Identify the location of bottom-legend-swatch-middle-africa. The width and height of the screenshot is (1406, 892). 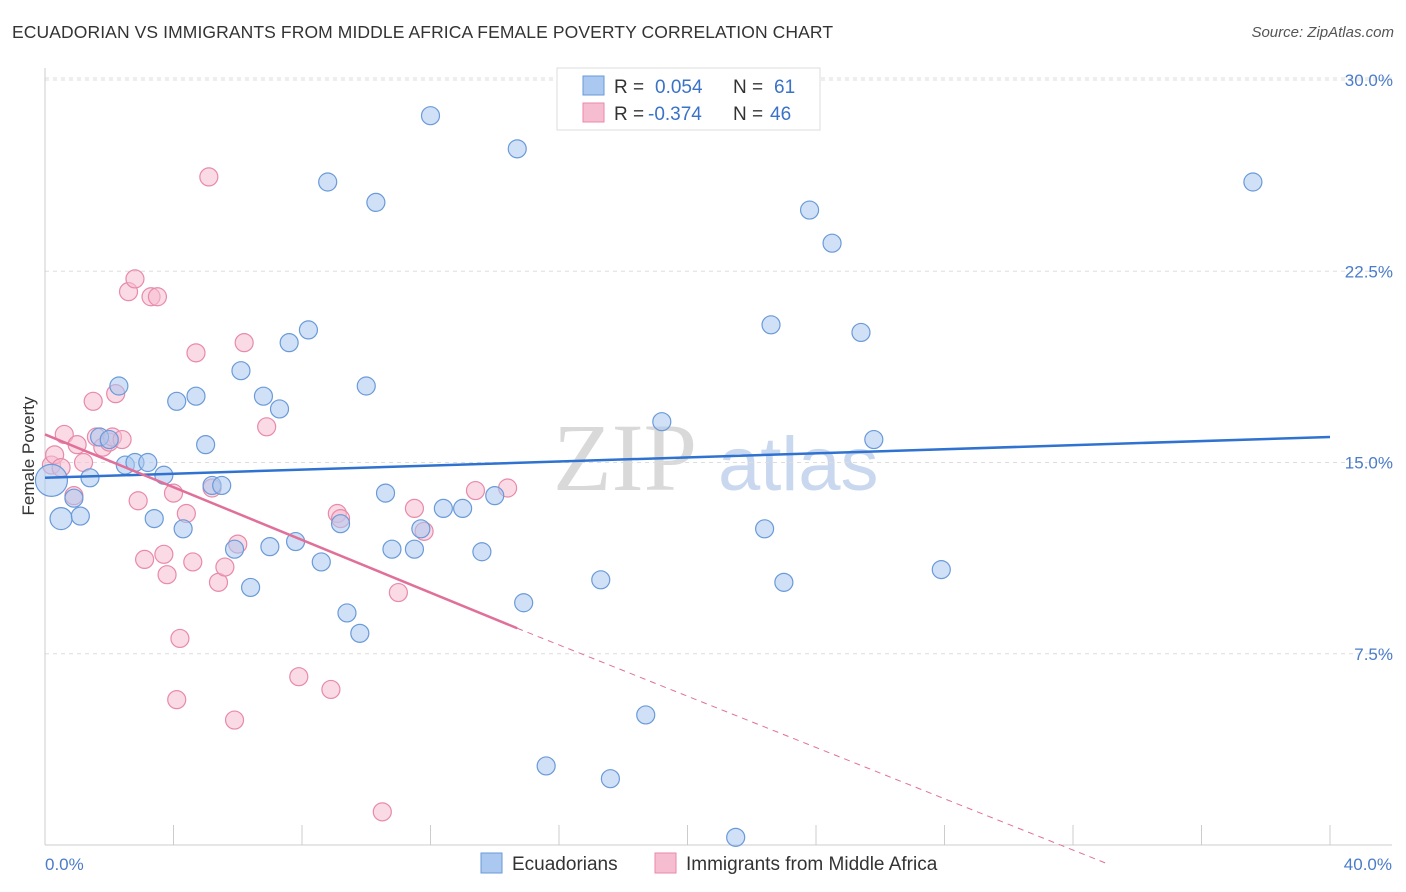
(665, 863).